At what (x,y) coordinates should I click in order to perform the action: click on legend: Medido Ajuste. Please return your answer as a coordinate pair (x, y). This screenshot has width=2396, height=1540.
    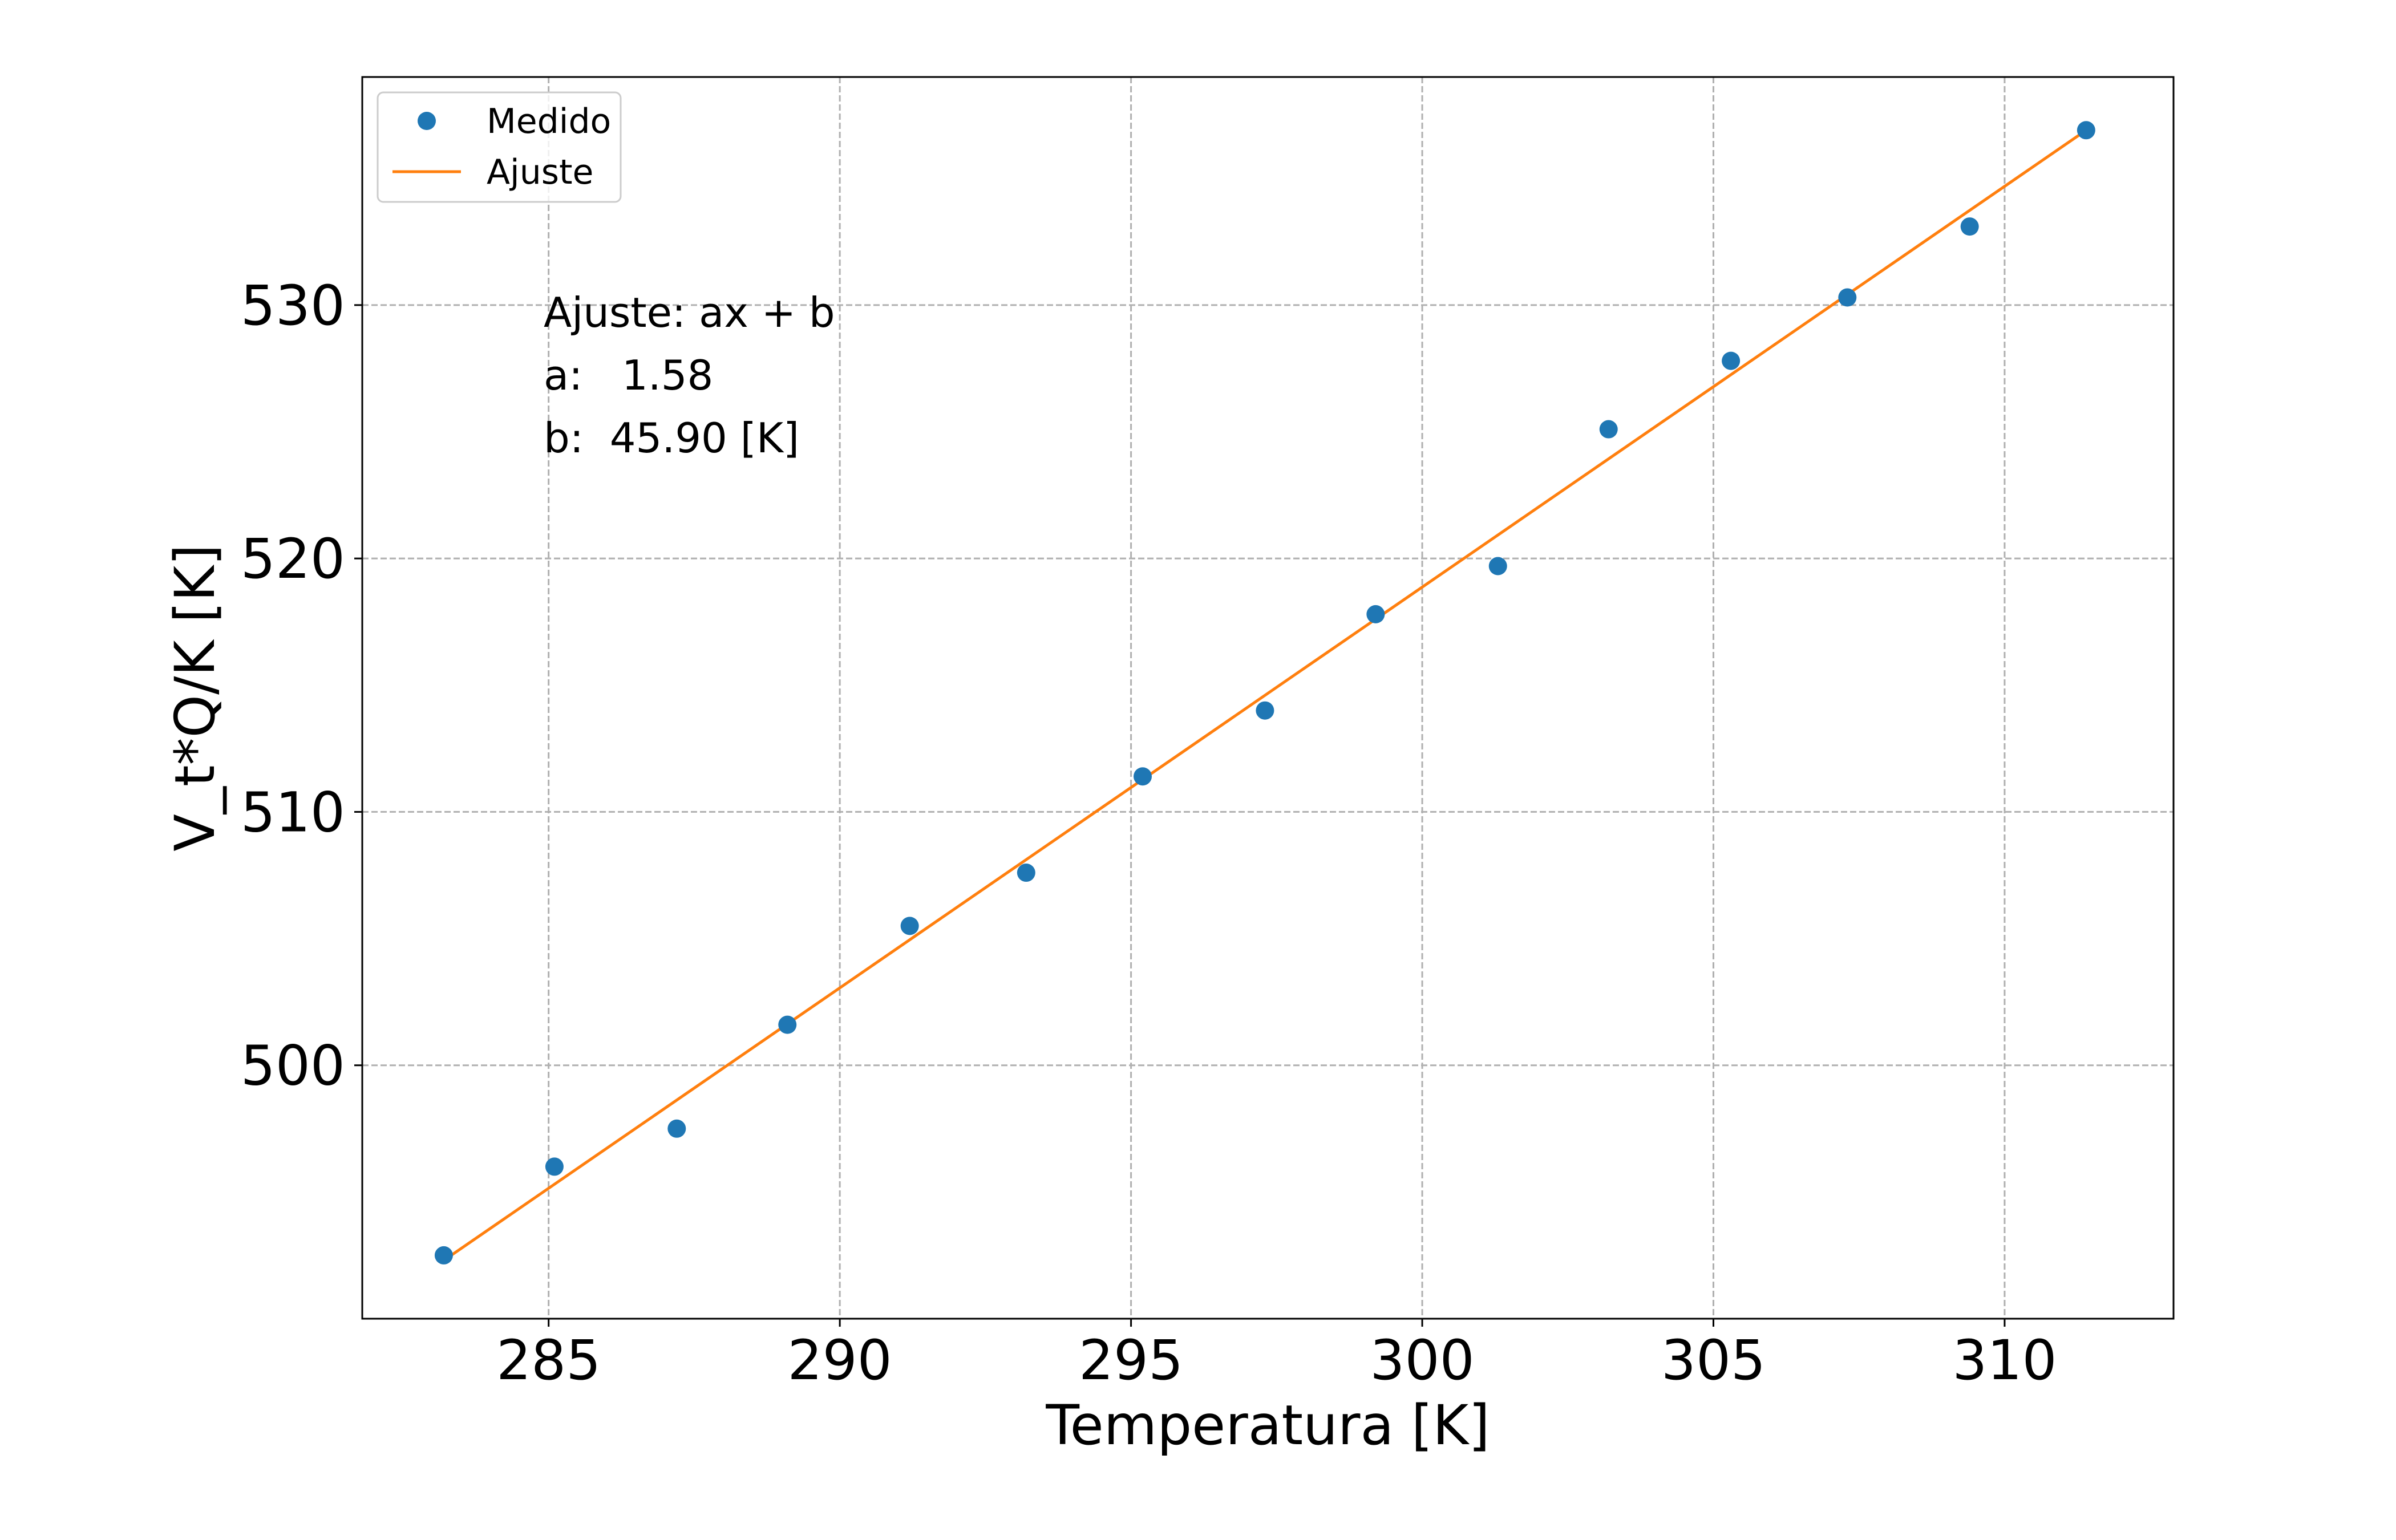
    Looking at the image, I should click on (499, 147).